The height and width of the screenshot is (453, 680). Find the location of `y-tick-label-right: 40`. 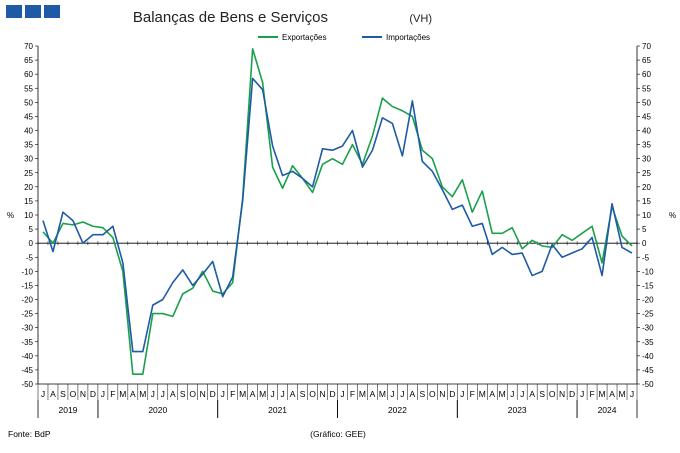

y-tick-label-right: 40 is located at coordinates (646, 131).